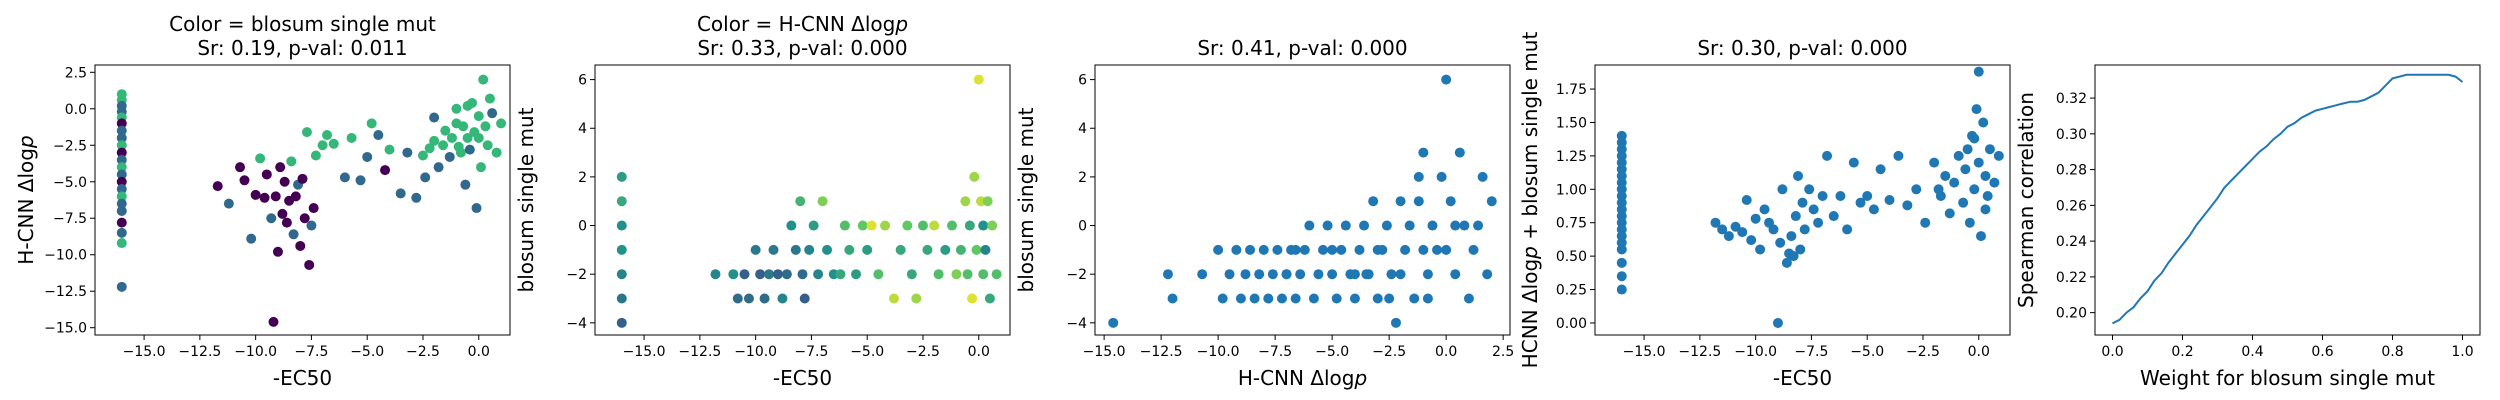  What do you see at coordinates (302, 24) in the screenshot?
I see `chart-title: Color = blosum single mut` at bounding box center [302, 24].